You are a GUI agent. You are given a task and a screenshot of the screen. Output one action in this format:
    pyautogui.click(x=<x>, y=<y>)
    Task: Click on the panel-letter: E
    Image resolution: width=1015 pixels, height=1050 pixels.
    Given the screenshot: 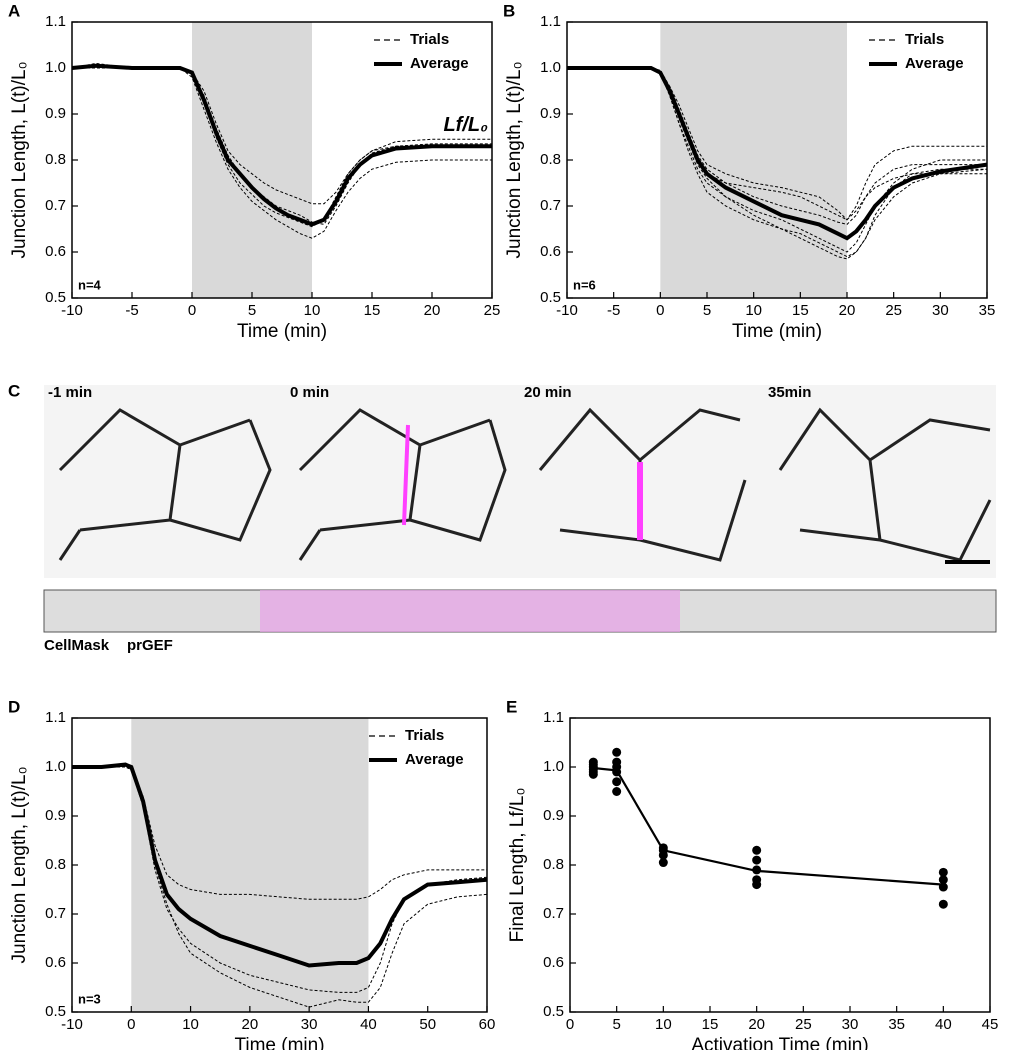 What is the action you would take?
    pyautogui.click(x=511, y=706)
    